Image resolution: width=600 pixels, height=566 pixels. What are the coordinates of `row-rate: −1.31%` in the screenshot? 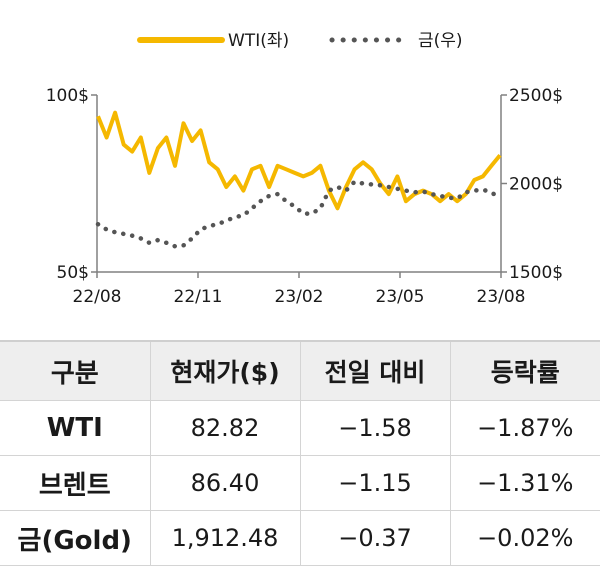 It's located at (524, 483).